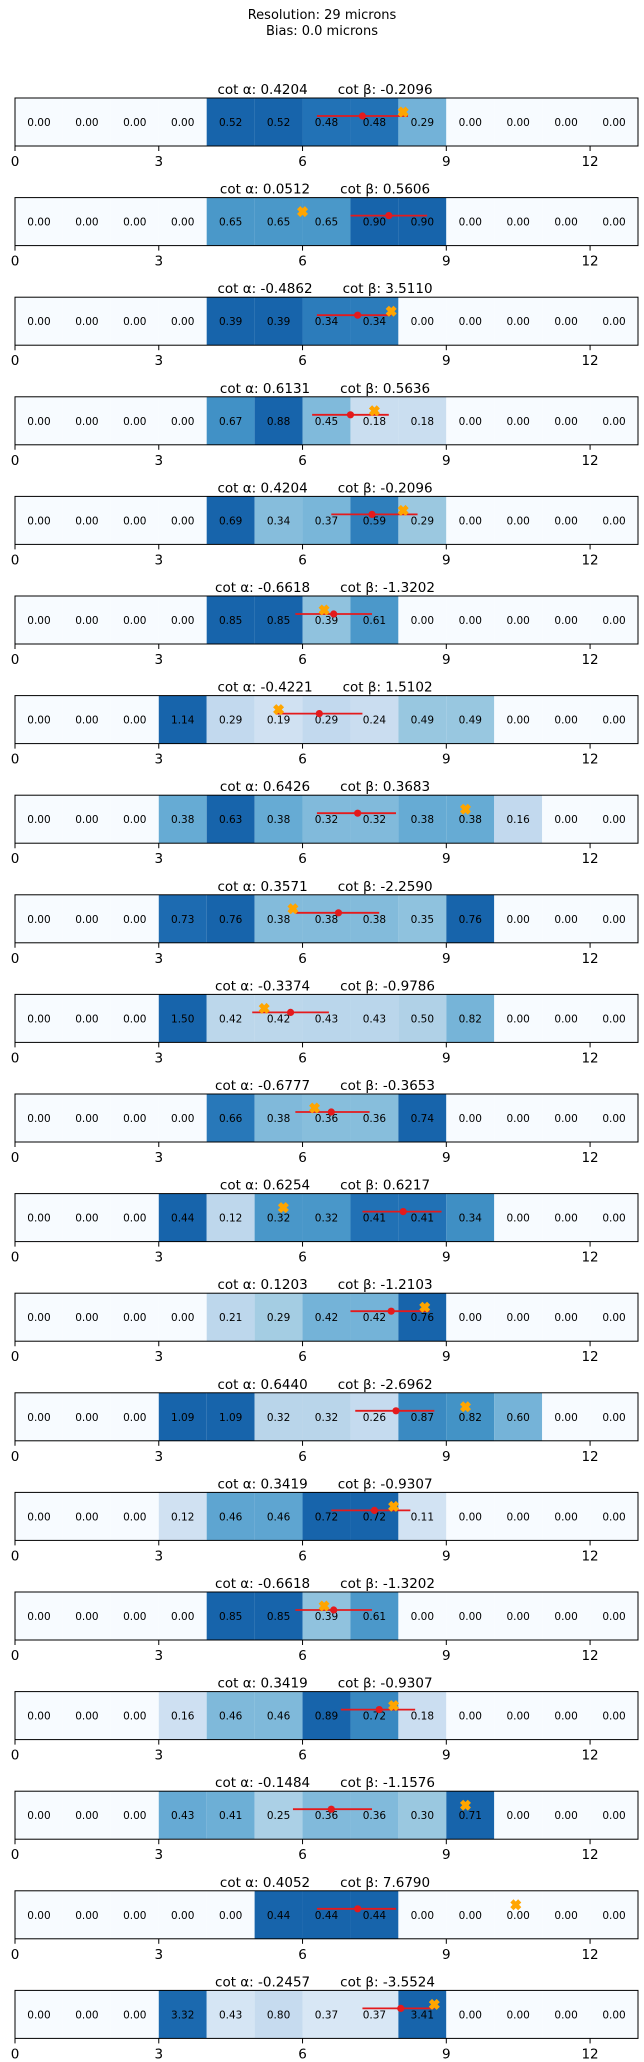  What do you see at coordinates (422, 422) in the screenshot?
I see `cell-value-label: 0.18` at bounding box center [422, 422].